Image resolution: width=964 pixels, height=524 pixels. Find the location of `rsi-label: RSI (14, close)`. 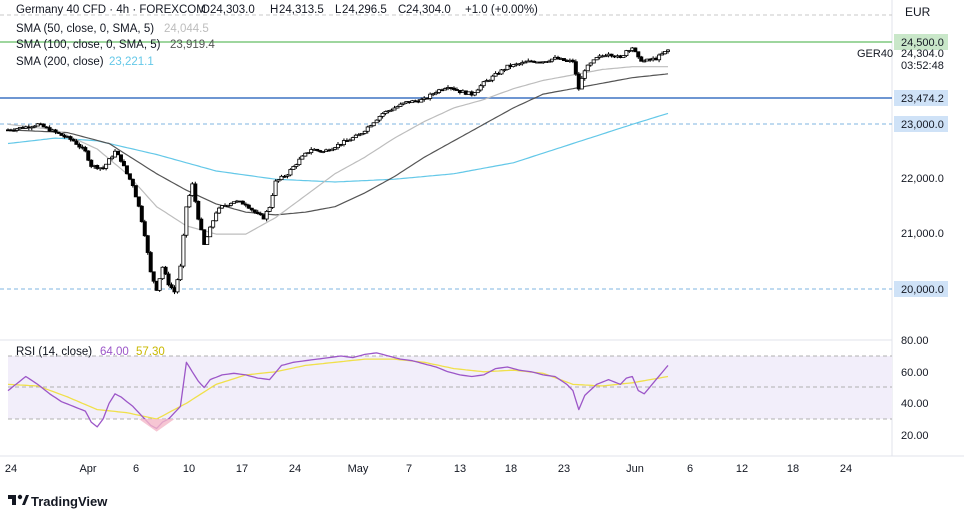

rsi-label: RSI (14, close) is located at coordinates (54, 352).